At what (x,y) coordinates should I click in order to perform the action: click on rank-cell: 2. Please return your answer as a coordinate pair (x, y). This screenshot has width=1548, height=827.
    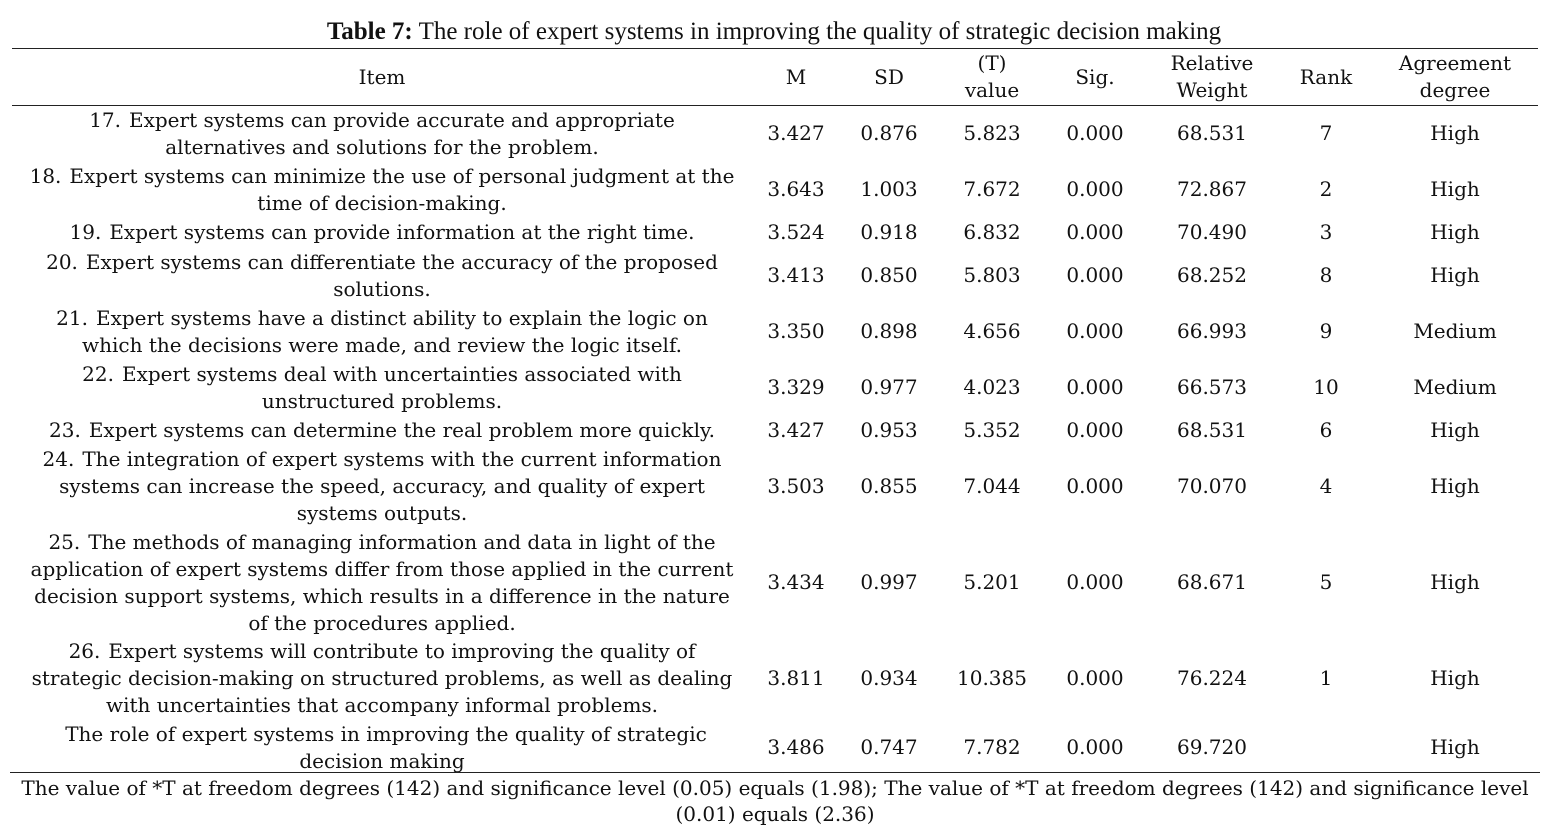
    Looking at the image, I should click on (1326, 189).